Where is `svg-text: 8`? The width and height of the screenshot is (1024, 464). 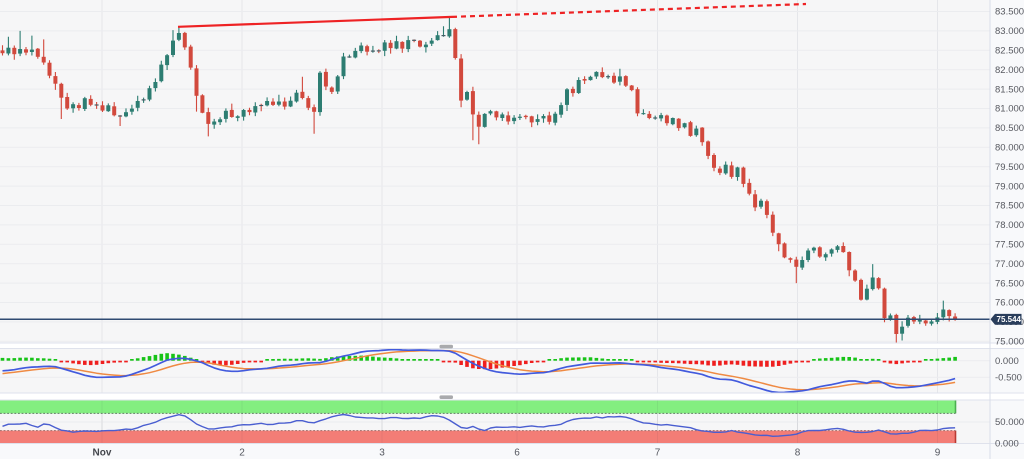 svg-text: 8 is located at coordinates (798, 453).